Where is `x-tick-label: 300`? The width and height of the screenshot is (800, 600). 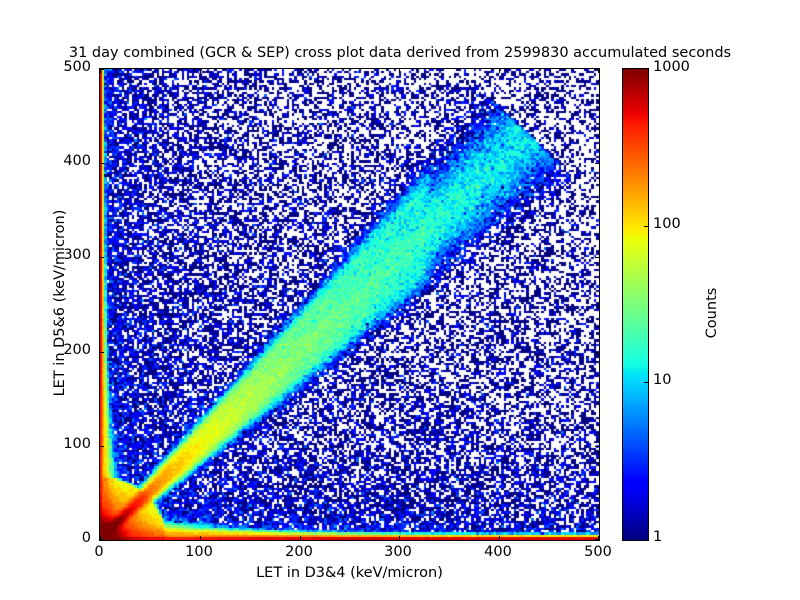 x-tick-label: 300 is located at coordinates (398, 552).